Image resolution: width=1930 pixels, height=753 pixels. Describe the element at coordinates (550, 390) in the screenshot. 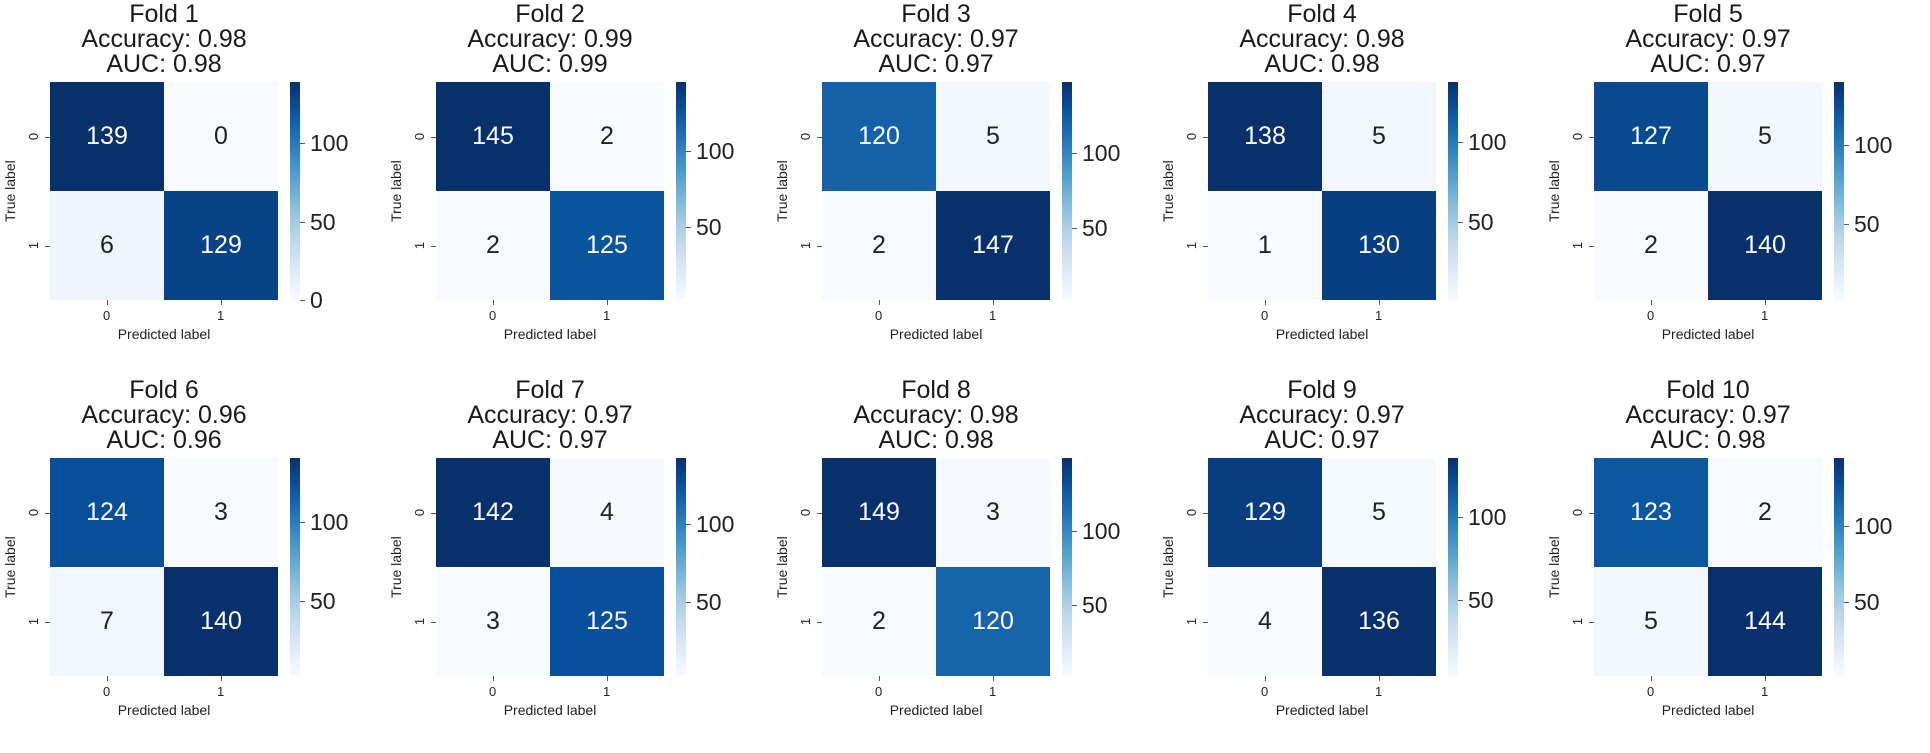

I see `panel-title: Fold 7` at that location.